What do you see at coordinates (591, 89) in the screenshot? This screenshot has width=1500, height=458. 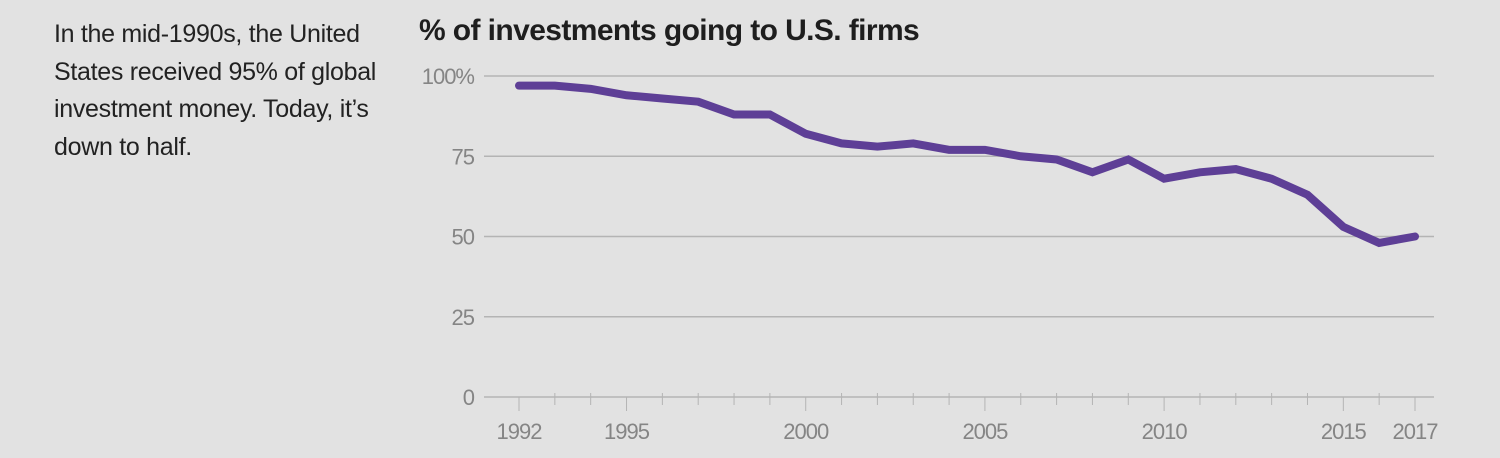 I see `data-point-1994` at bounding box center [591, 89].